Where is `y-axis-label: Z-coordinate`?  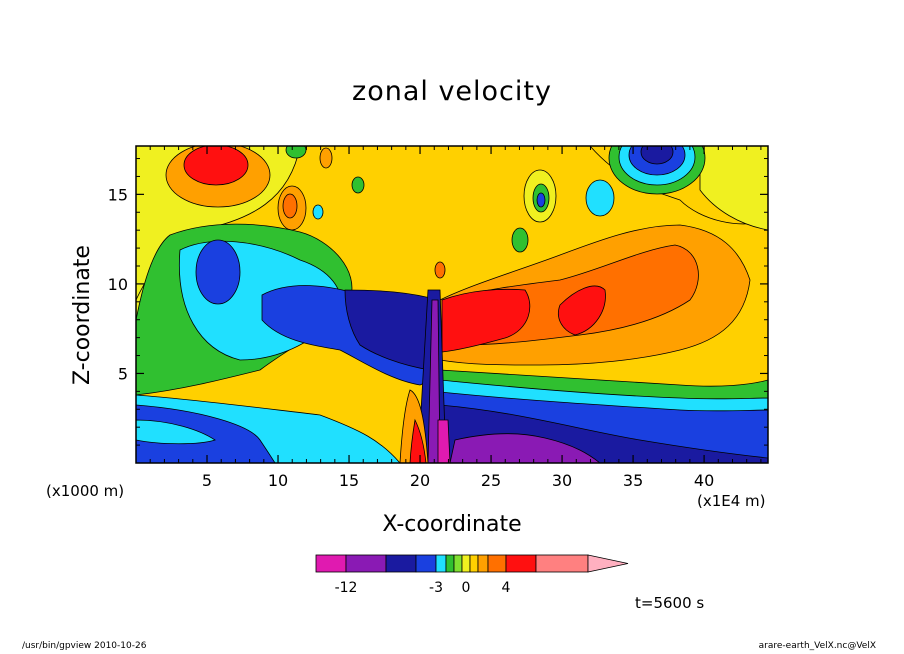
y-axis-label: Z-coordinate is located at coordinates (82, 315).